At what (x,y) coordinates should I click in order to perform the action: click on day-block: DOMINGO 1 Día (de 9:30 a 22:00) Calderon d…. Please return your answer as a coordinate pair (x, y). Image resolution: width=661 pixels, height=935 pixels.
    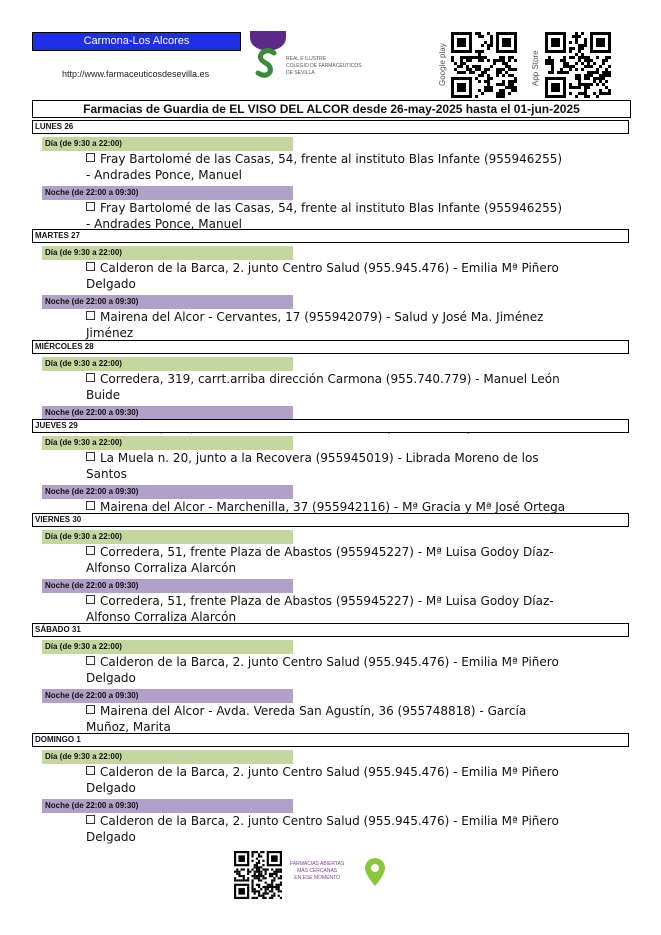
    Looking at the image, I should click on (330, 789).